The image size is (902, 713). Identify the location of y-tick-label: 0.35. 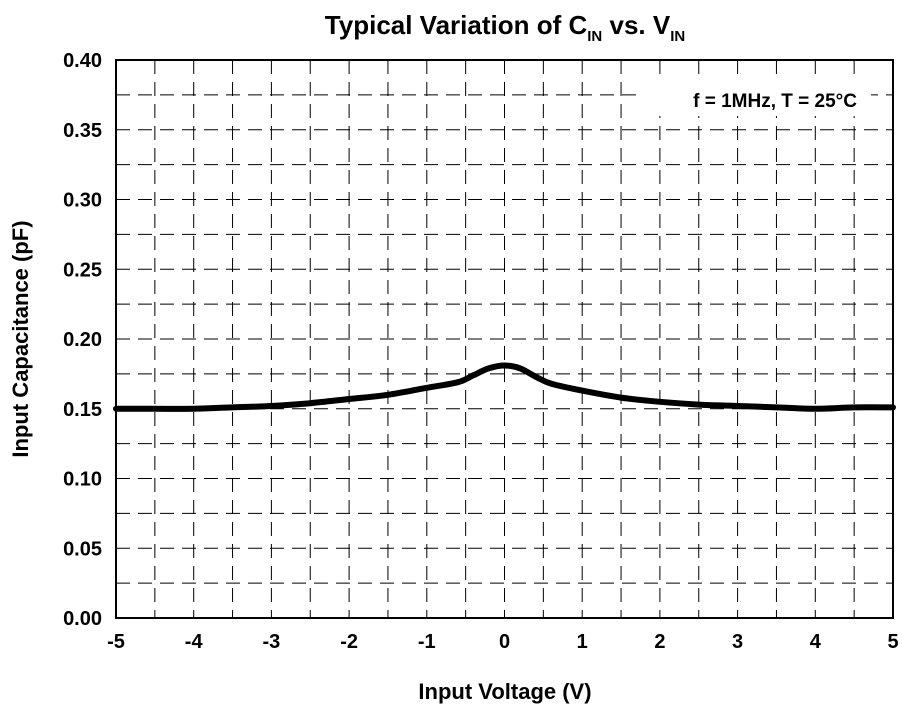
(82, 131).